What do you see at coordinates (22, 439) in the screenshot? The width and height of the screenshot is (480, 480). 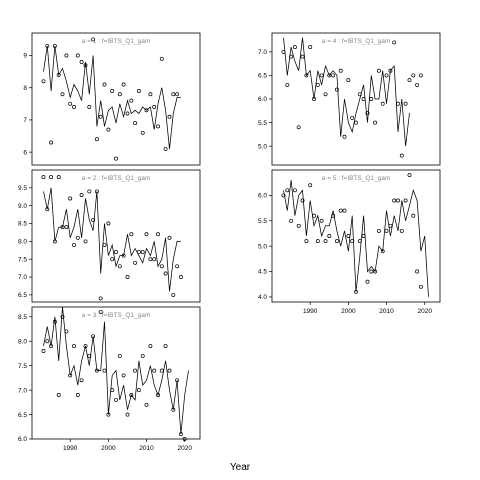 I see `y-tick-label: 6.0` at bounding box center [22, 439].